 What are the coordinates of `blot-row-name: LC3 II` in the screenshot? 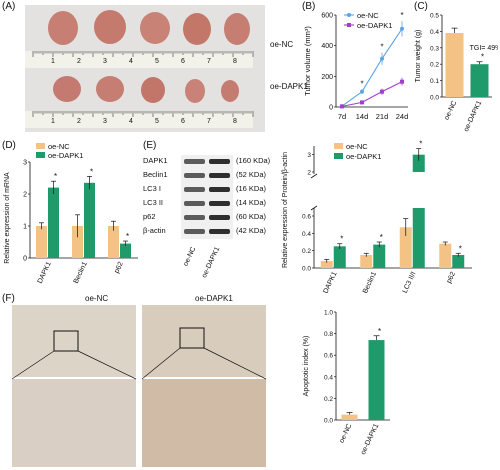 It's located at (153, 202).